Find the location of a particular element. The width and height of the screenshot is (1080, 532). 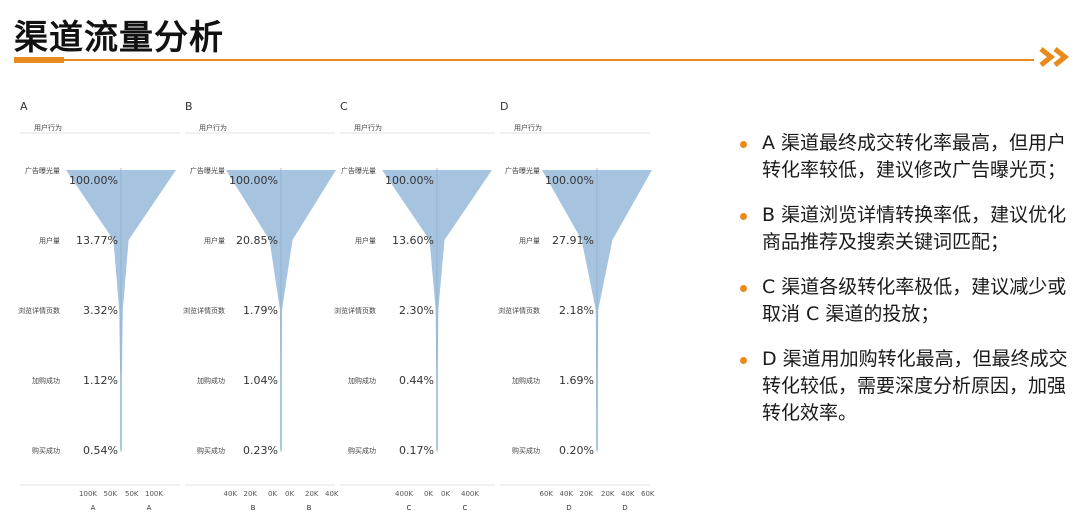

insight-item: C 渠道各级转化率极低，建议减少或取消 C 渠道的投放； is located at coordinates (907, 301).